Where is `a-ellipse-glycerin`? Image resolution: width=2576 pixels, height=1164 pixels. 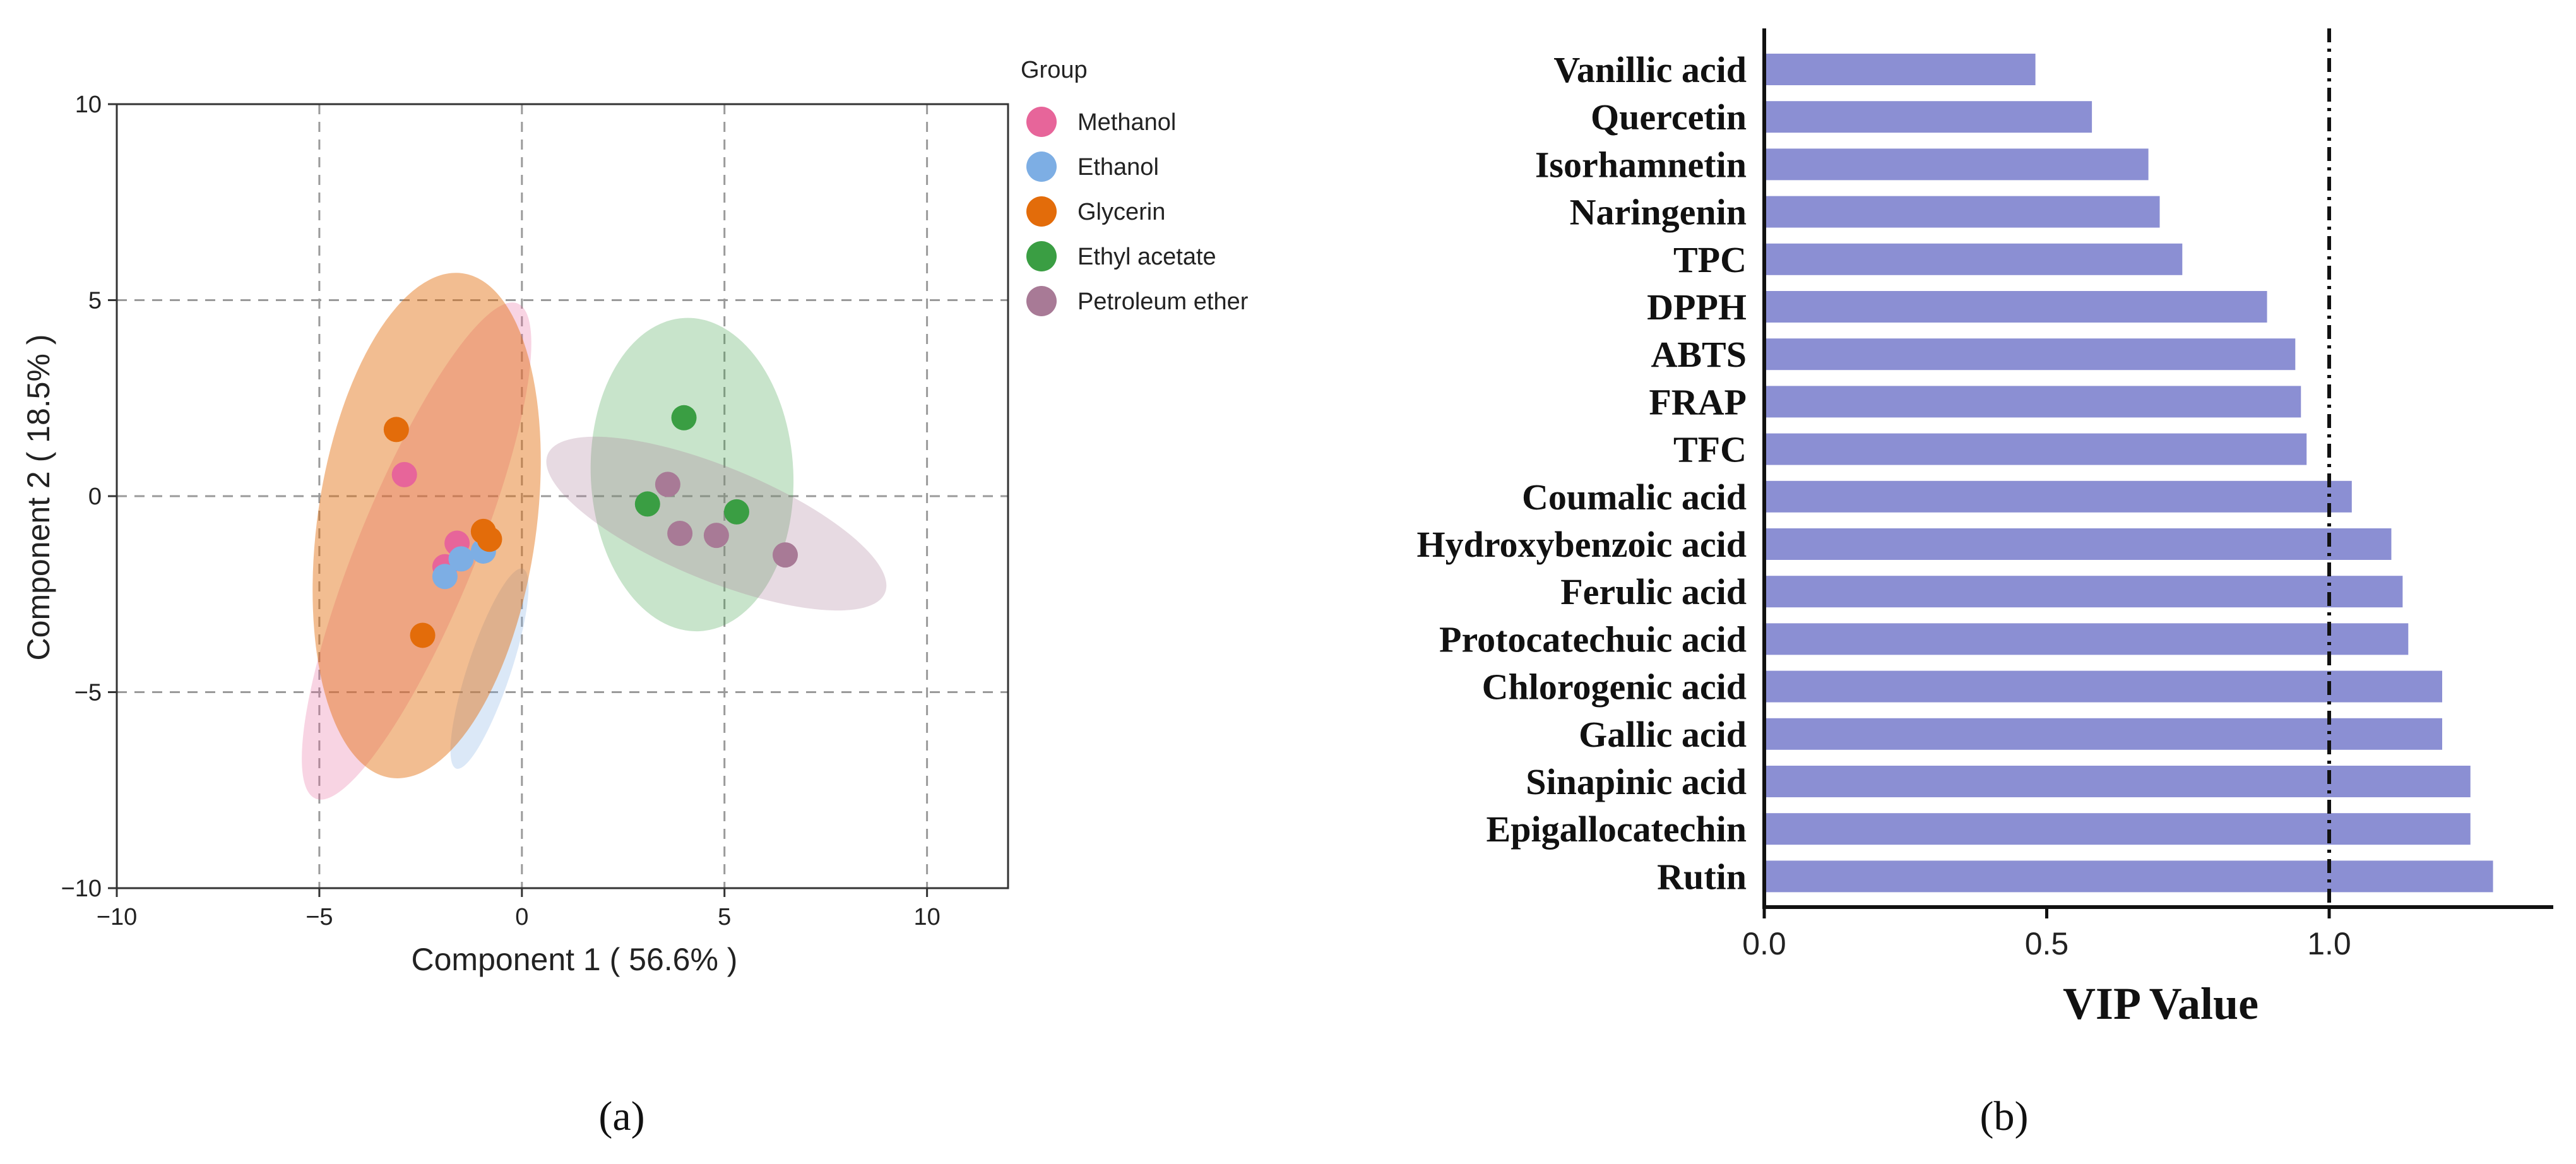
a-ellipse-glycerin is located at coordinates (427, 525).